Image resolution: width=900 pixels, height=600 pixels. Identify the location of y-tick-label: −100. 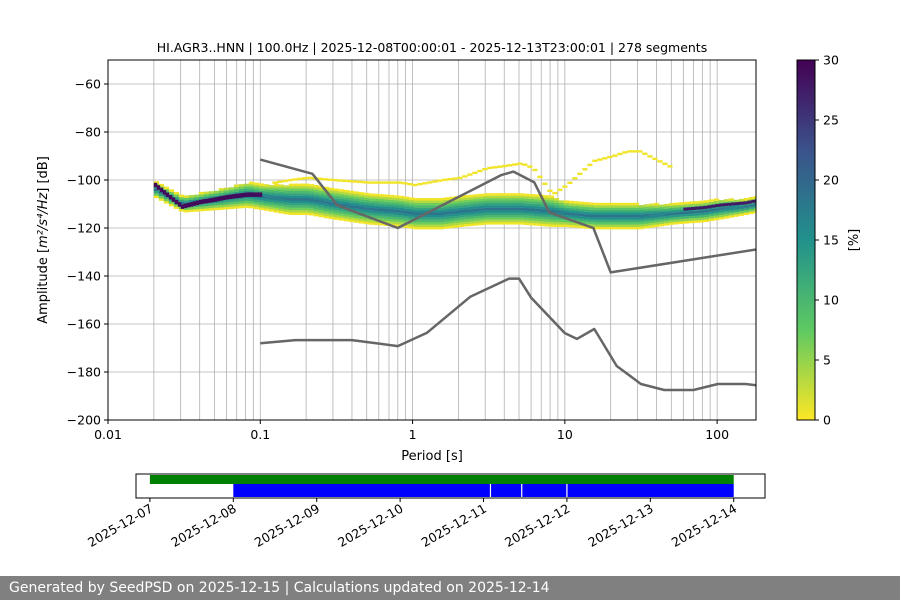
(84, 180).